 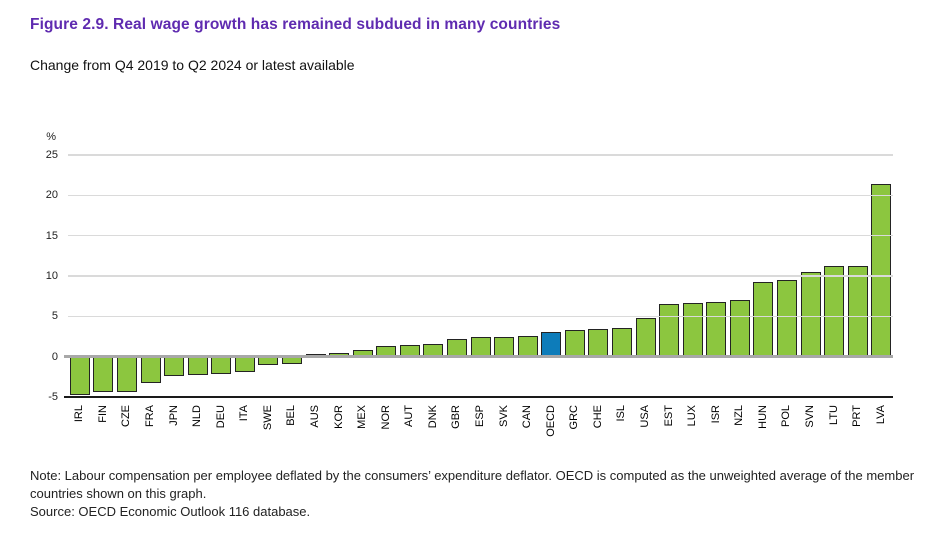 What do you see at coordinates (51, 137) in the screenshot?
I see `y-axis-unit-label: %` at bounding box center [51, 137].